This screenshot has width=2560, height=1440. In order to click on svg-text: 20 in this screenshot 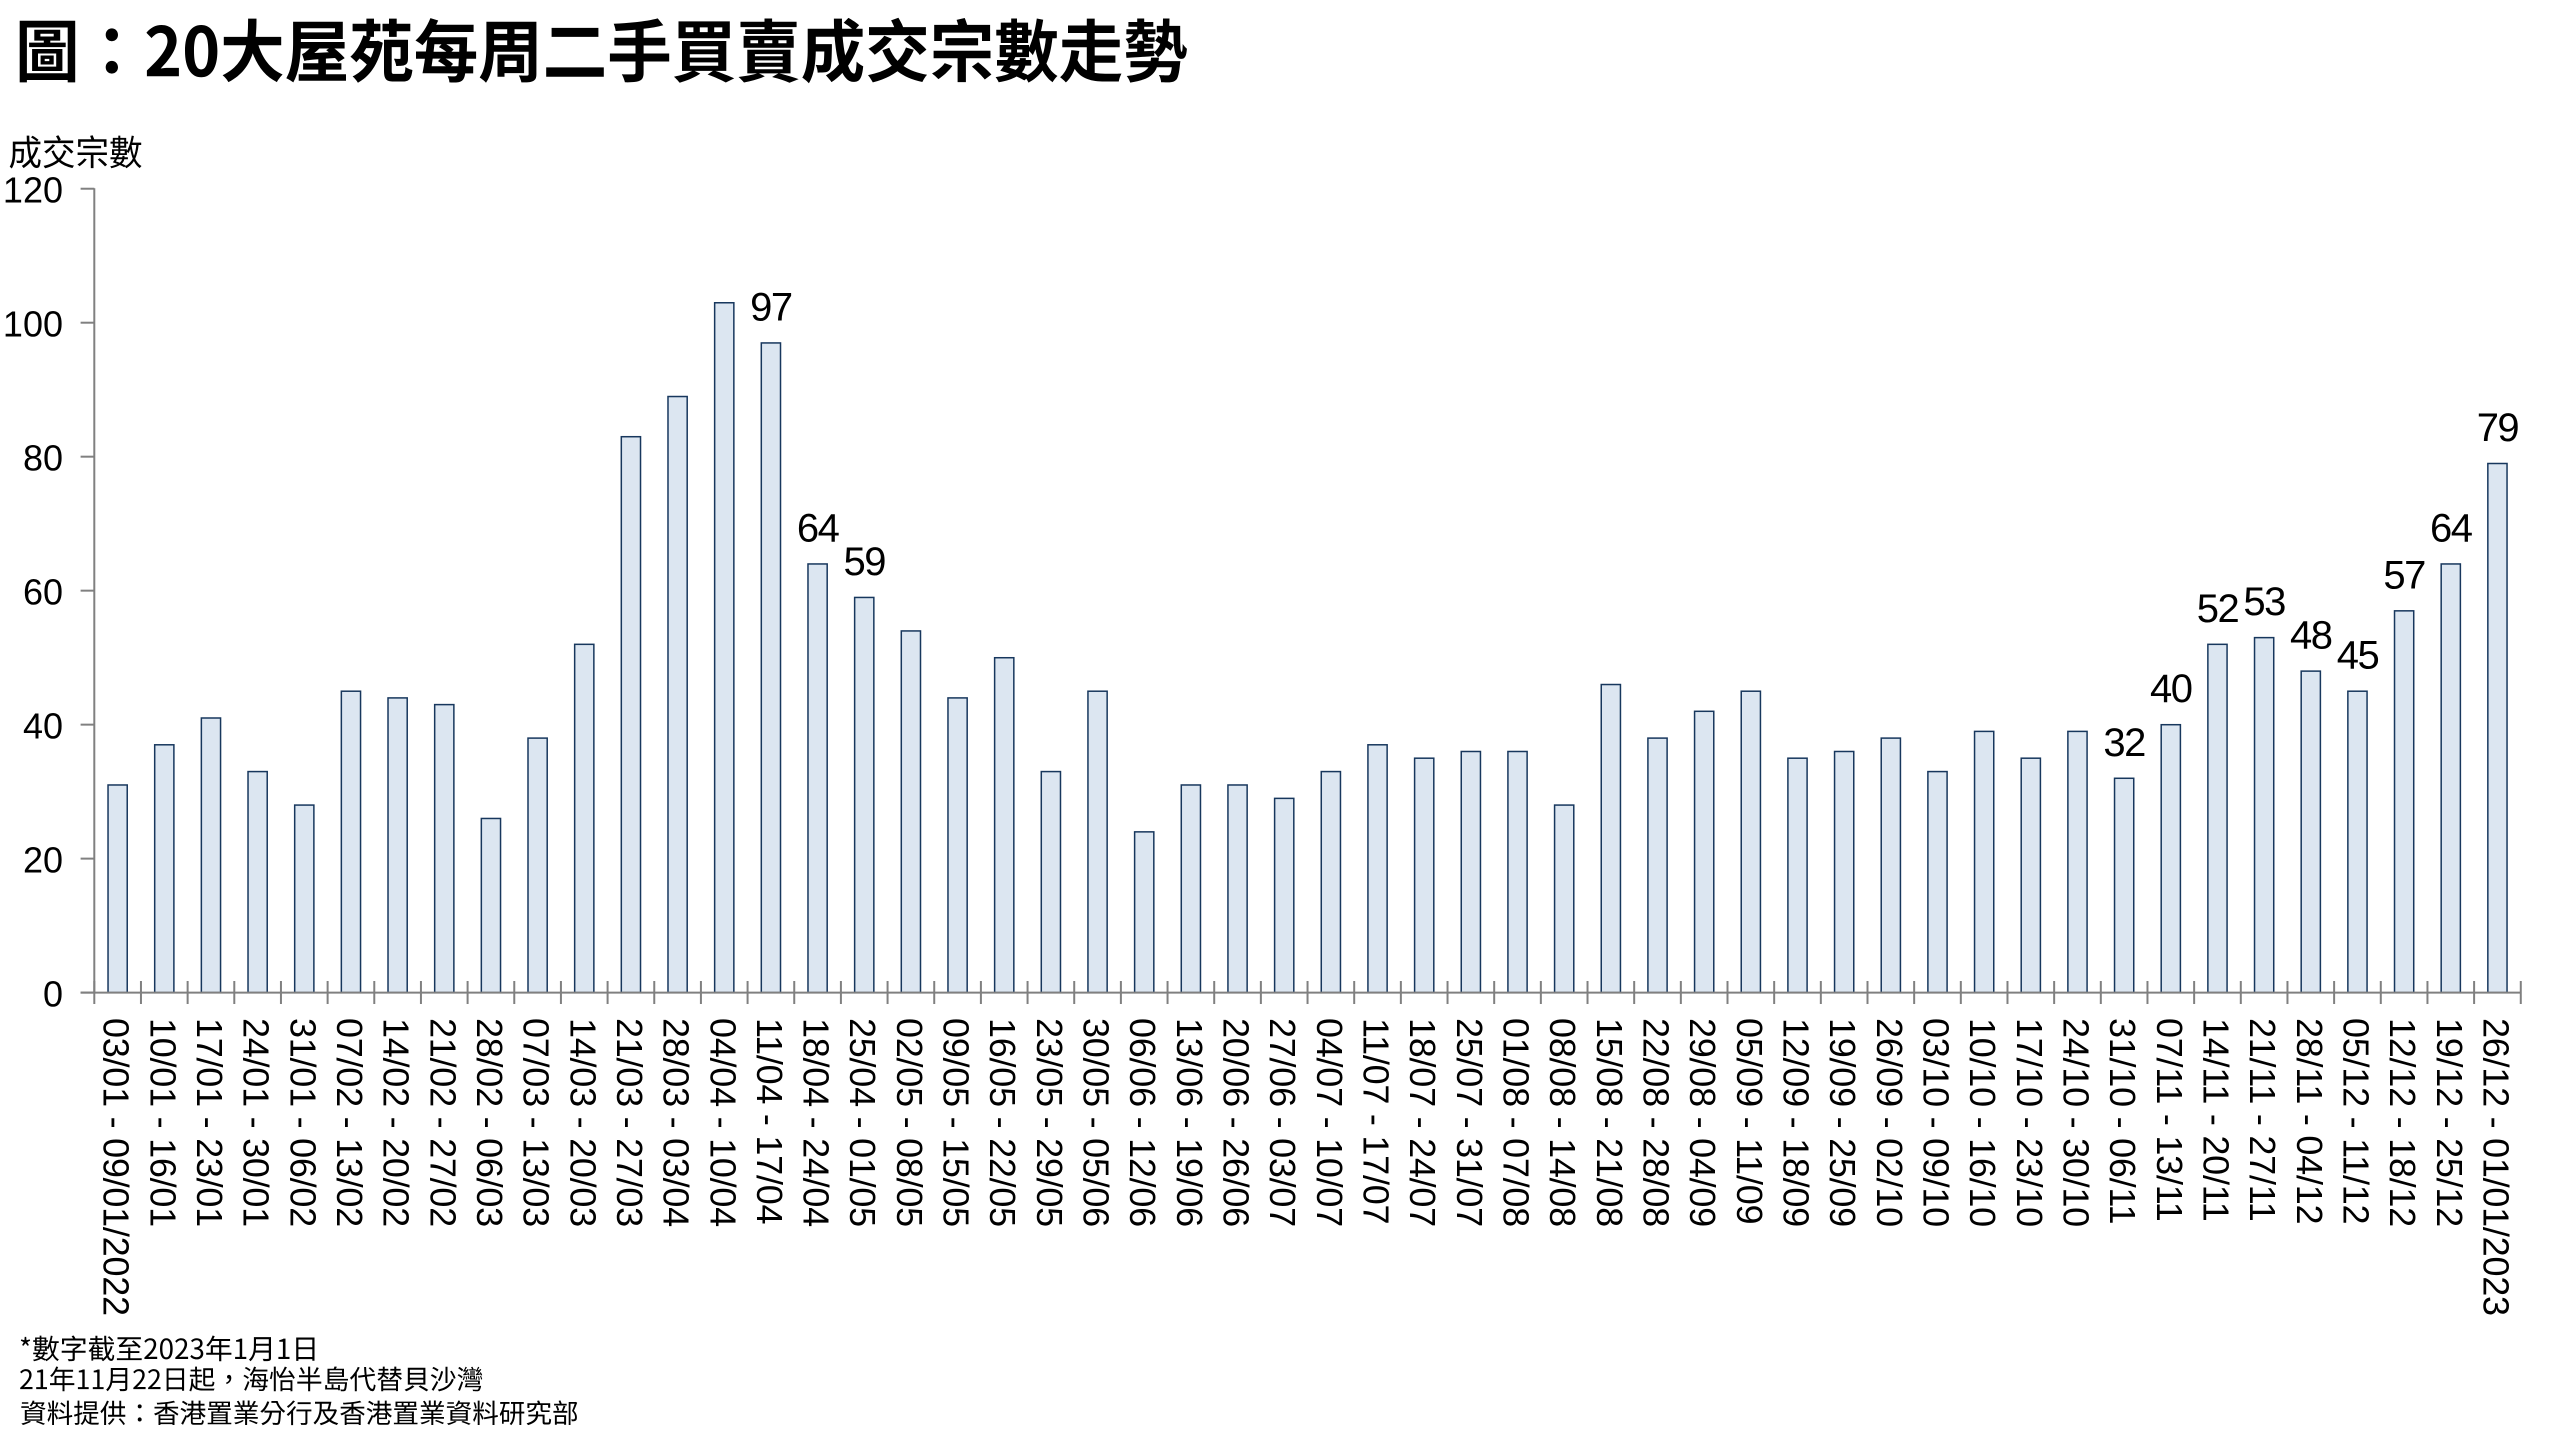, I will do `click(43, 859)`.